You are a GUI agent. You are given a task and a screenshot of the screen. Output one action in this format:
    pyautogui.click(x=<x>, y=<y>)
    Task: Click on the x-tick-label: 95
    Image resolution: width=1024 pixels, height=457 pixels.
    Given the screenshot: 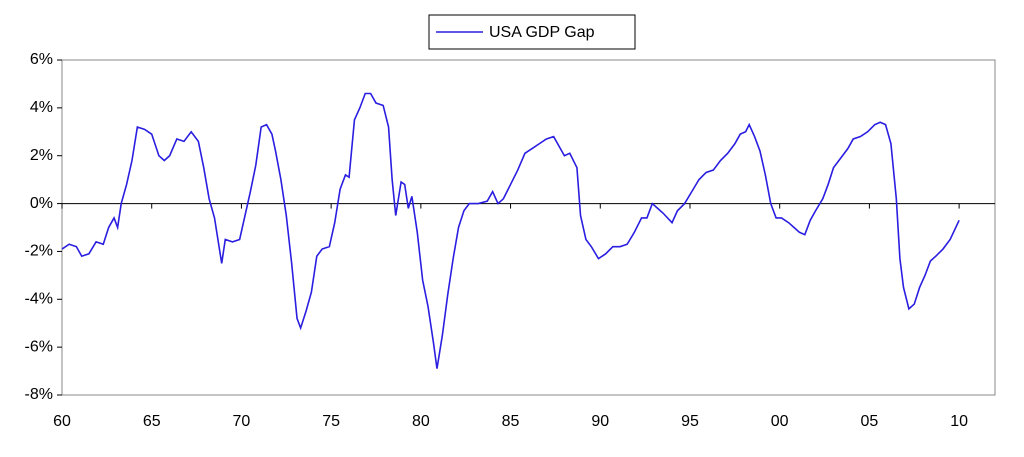 What is the action you would take?
    pyautogui.click(x=690, y=421)
    